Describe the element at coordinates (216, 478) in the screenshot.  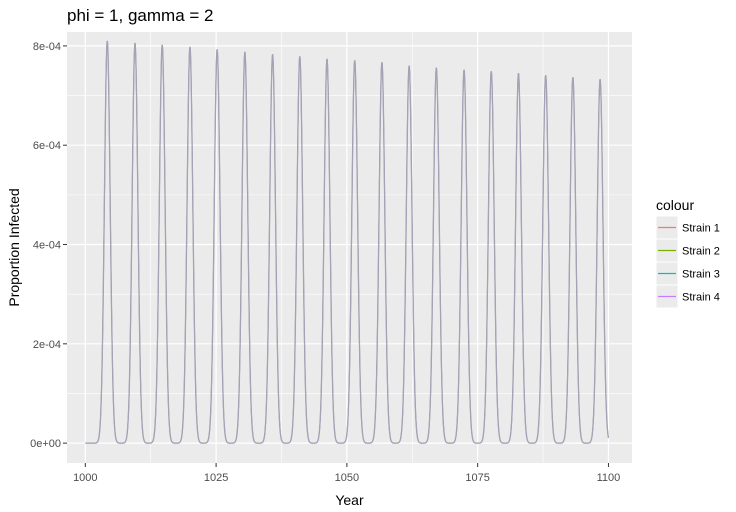
I see `x-tick-label: 1025` at that location.